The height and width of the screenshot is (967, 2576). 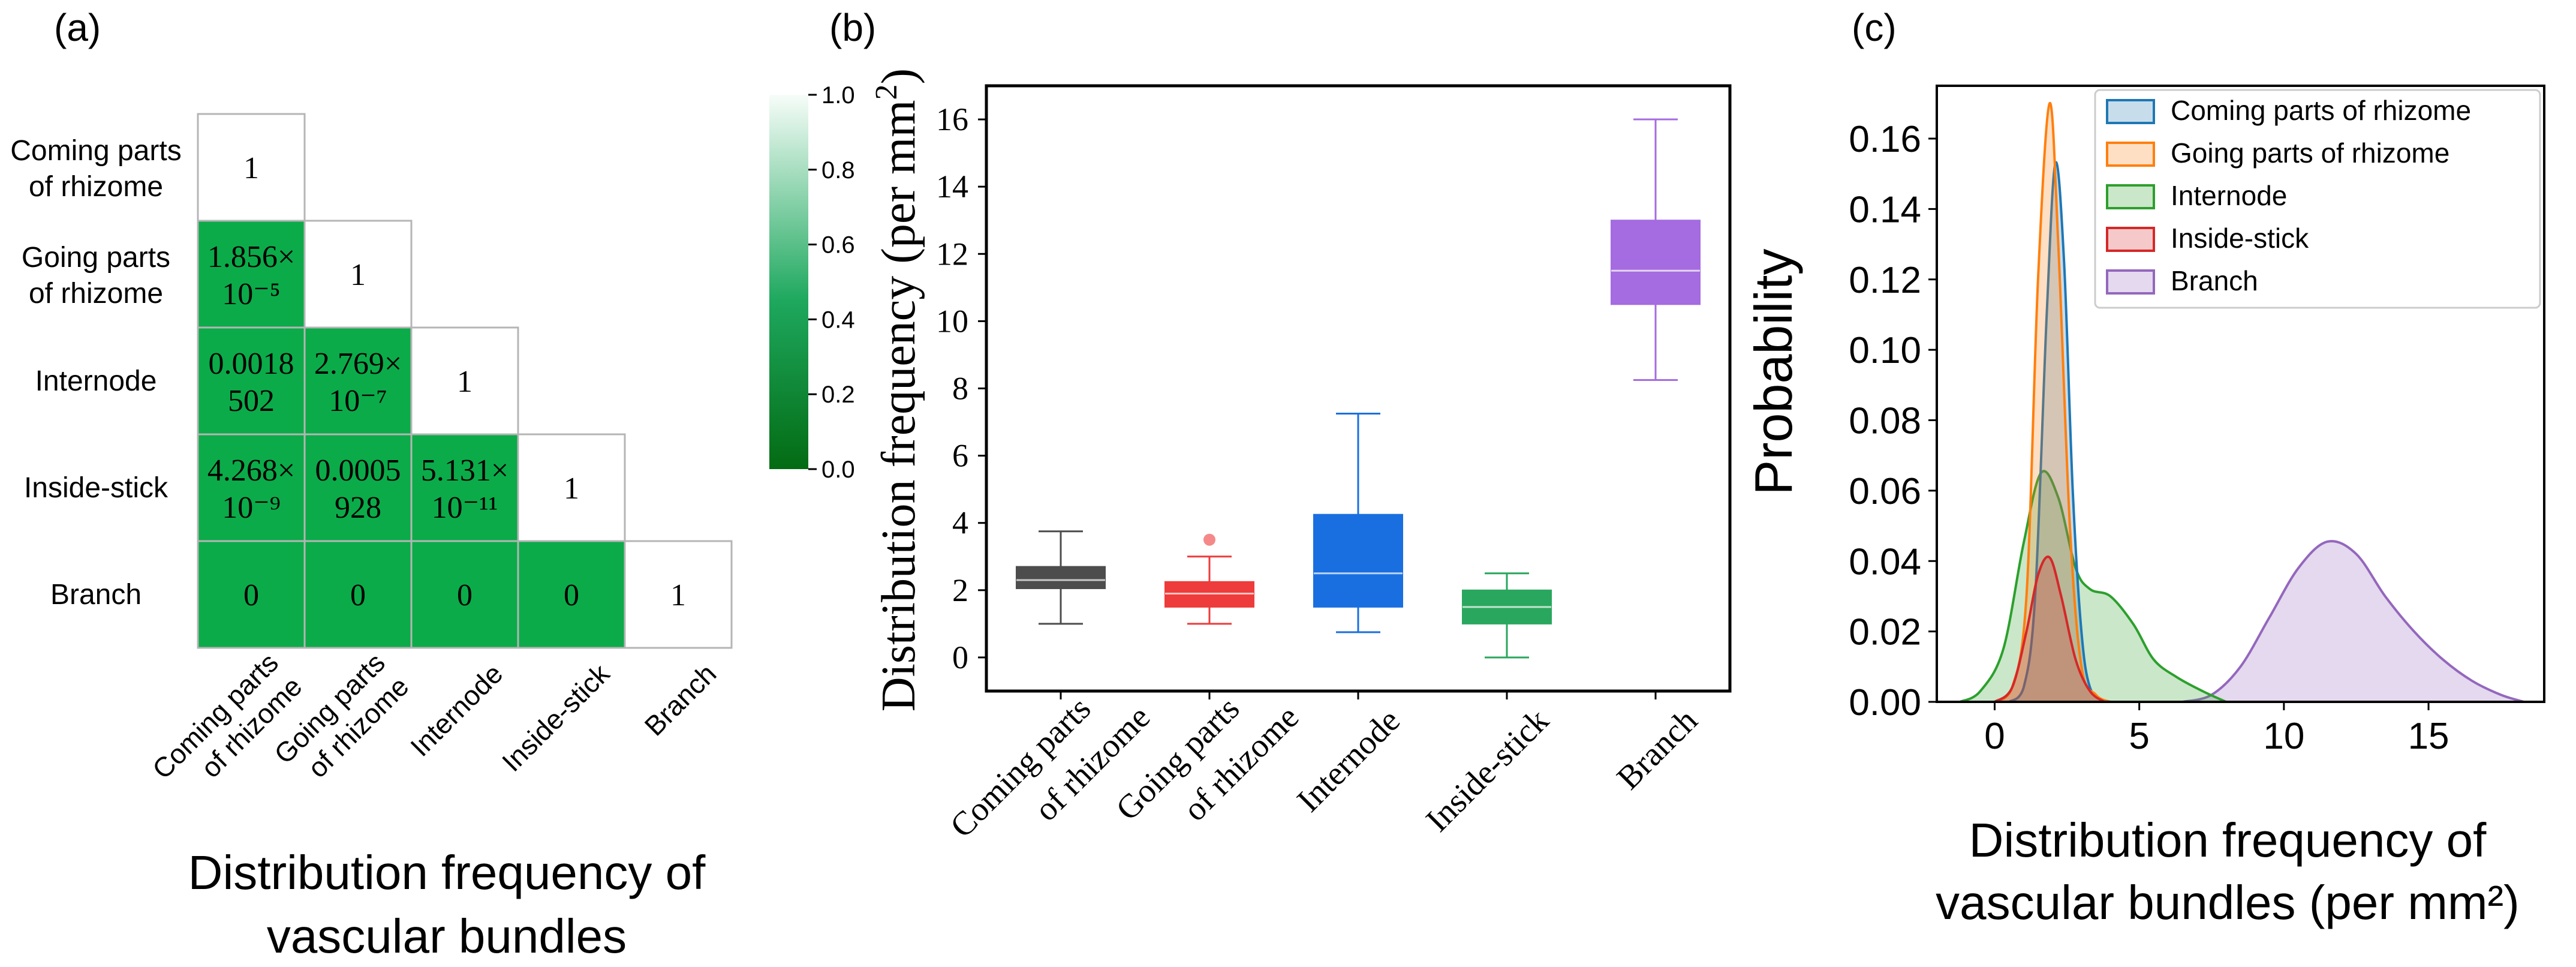 What do you see at coordinates (838, 470) in the screenshot?
I see `colorbar-tick-label: 0.0` at bounding box center [838, 470].